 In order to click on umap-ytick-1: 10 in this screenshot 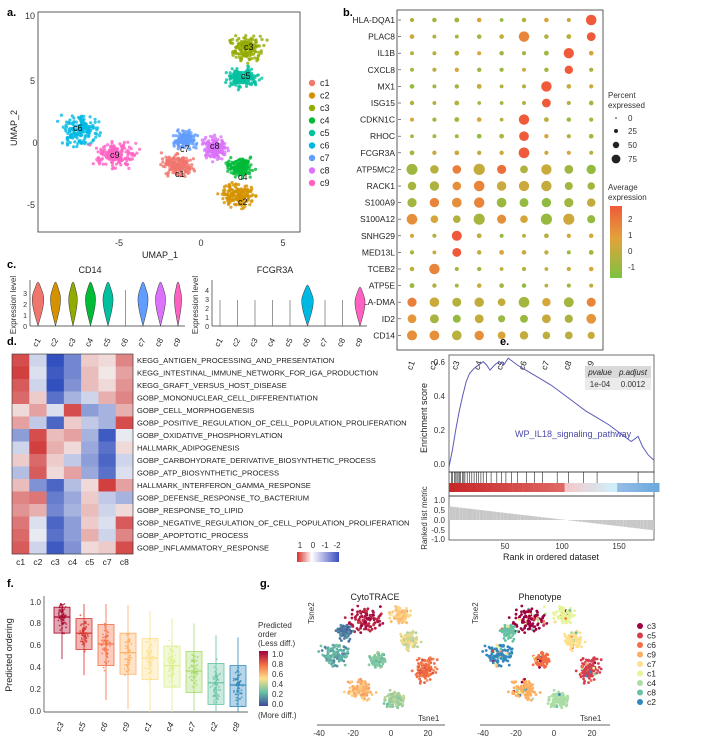, I will do `click(30, 16)`.